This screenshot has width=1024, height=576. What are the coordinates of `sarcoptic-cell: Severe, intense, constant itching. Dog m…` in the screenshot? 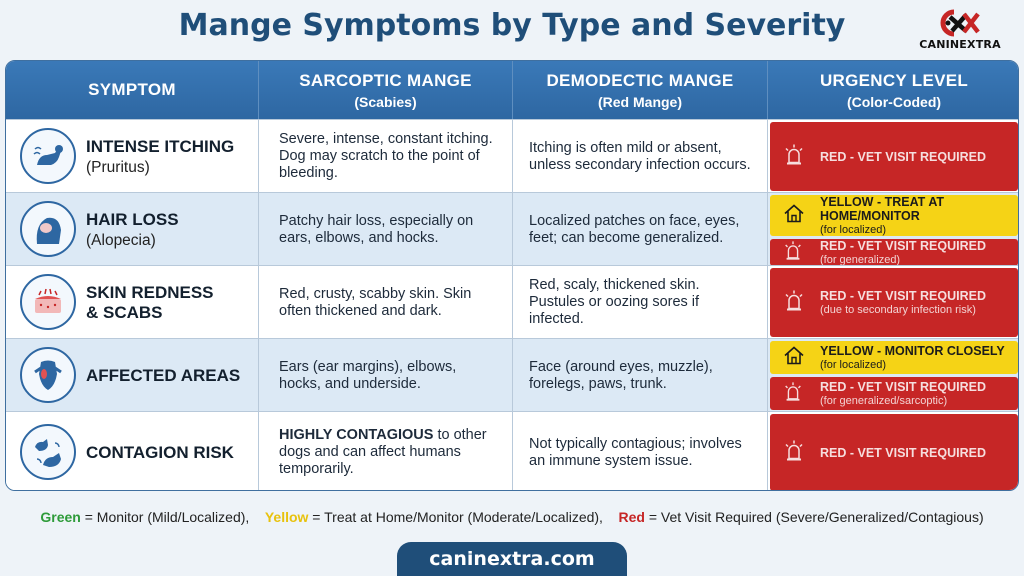 It's located at (386, 156).